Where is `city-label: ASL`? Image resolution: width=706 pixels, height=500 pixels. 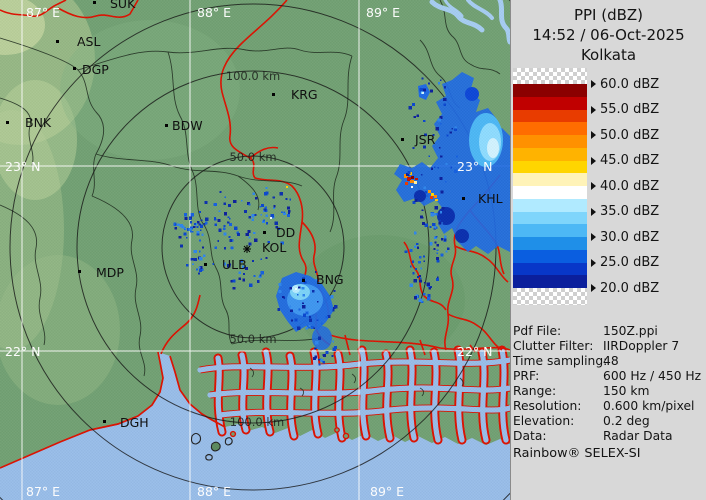
city-label: ASL is located at coordinates (88, 41).